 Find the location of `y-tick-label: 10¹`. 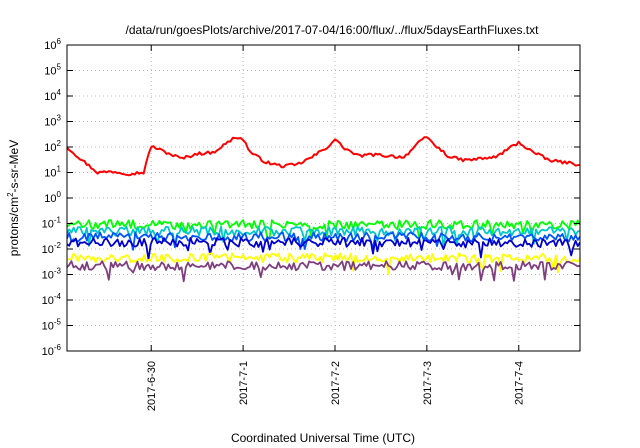

y-tick-label: 10¹ is located at coordinates (52, 172).